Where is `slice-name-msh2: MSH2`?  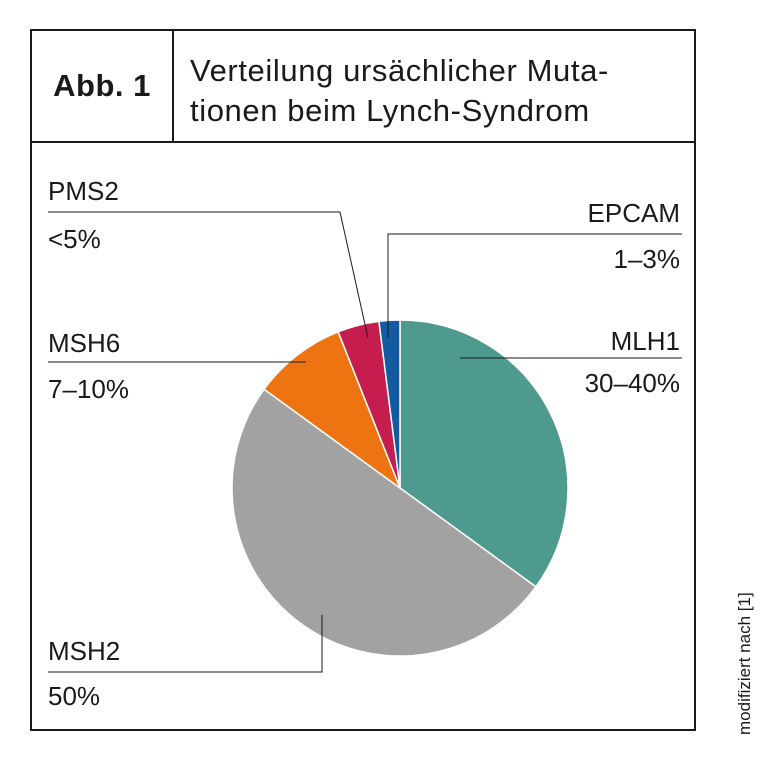 slice-name-msh2: MSH2 is located at coordinates (84, 651).